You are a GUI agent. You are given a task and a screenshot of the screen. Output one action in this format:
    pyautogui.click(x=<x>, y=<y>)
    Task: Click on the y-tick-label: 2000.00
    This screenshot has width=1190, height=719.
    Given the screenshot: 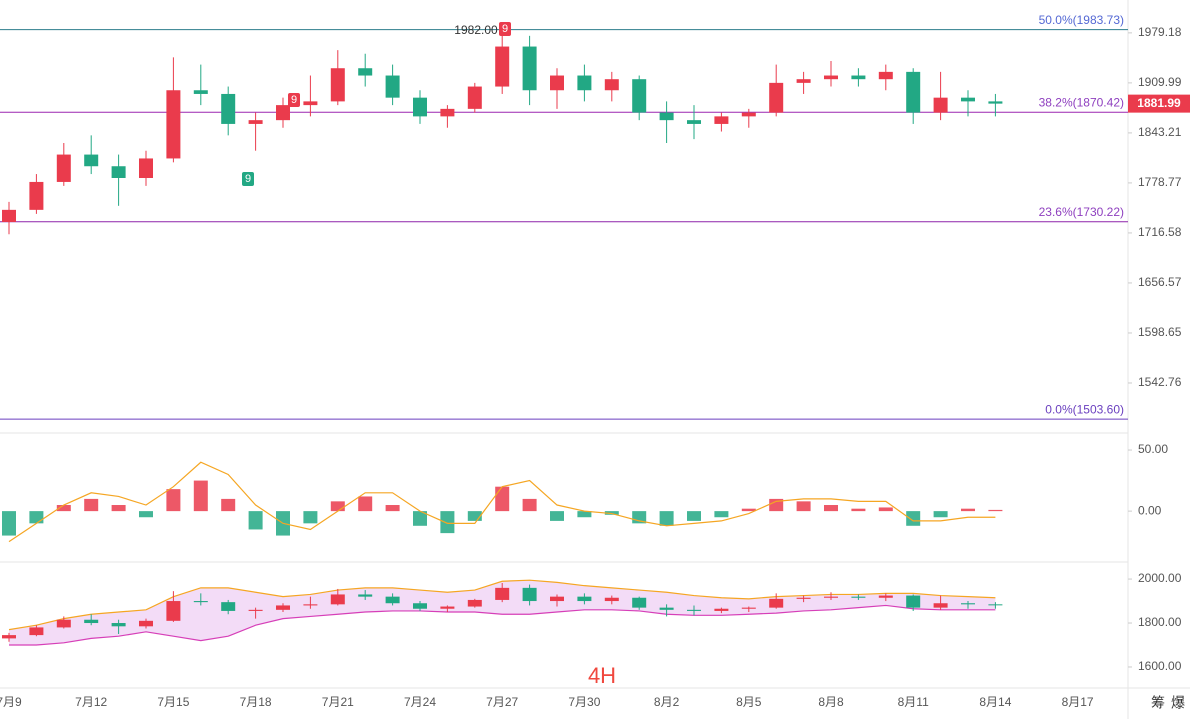 What is the action you would take?
    pyautogui.click(x=1160, y=578)
    